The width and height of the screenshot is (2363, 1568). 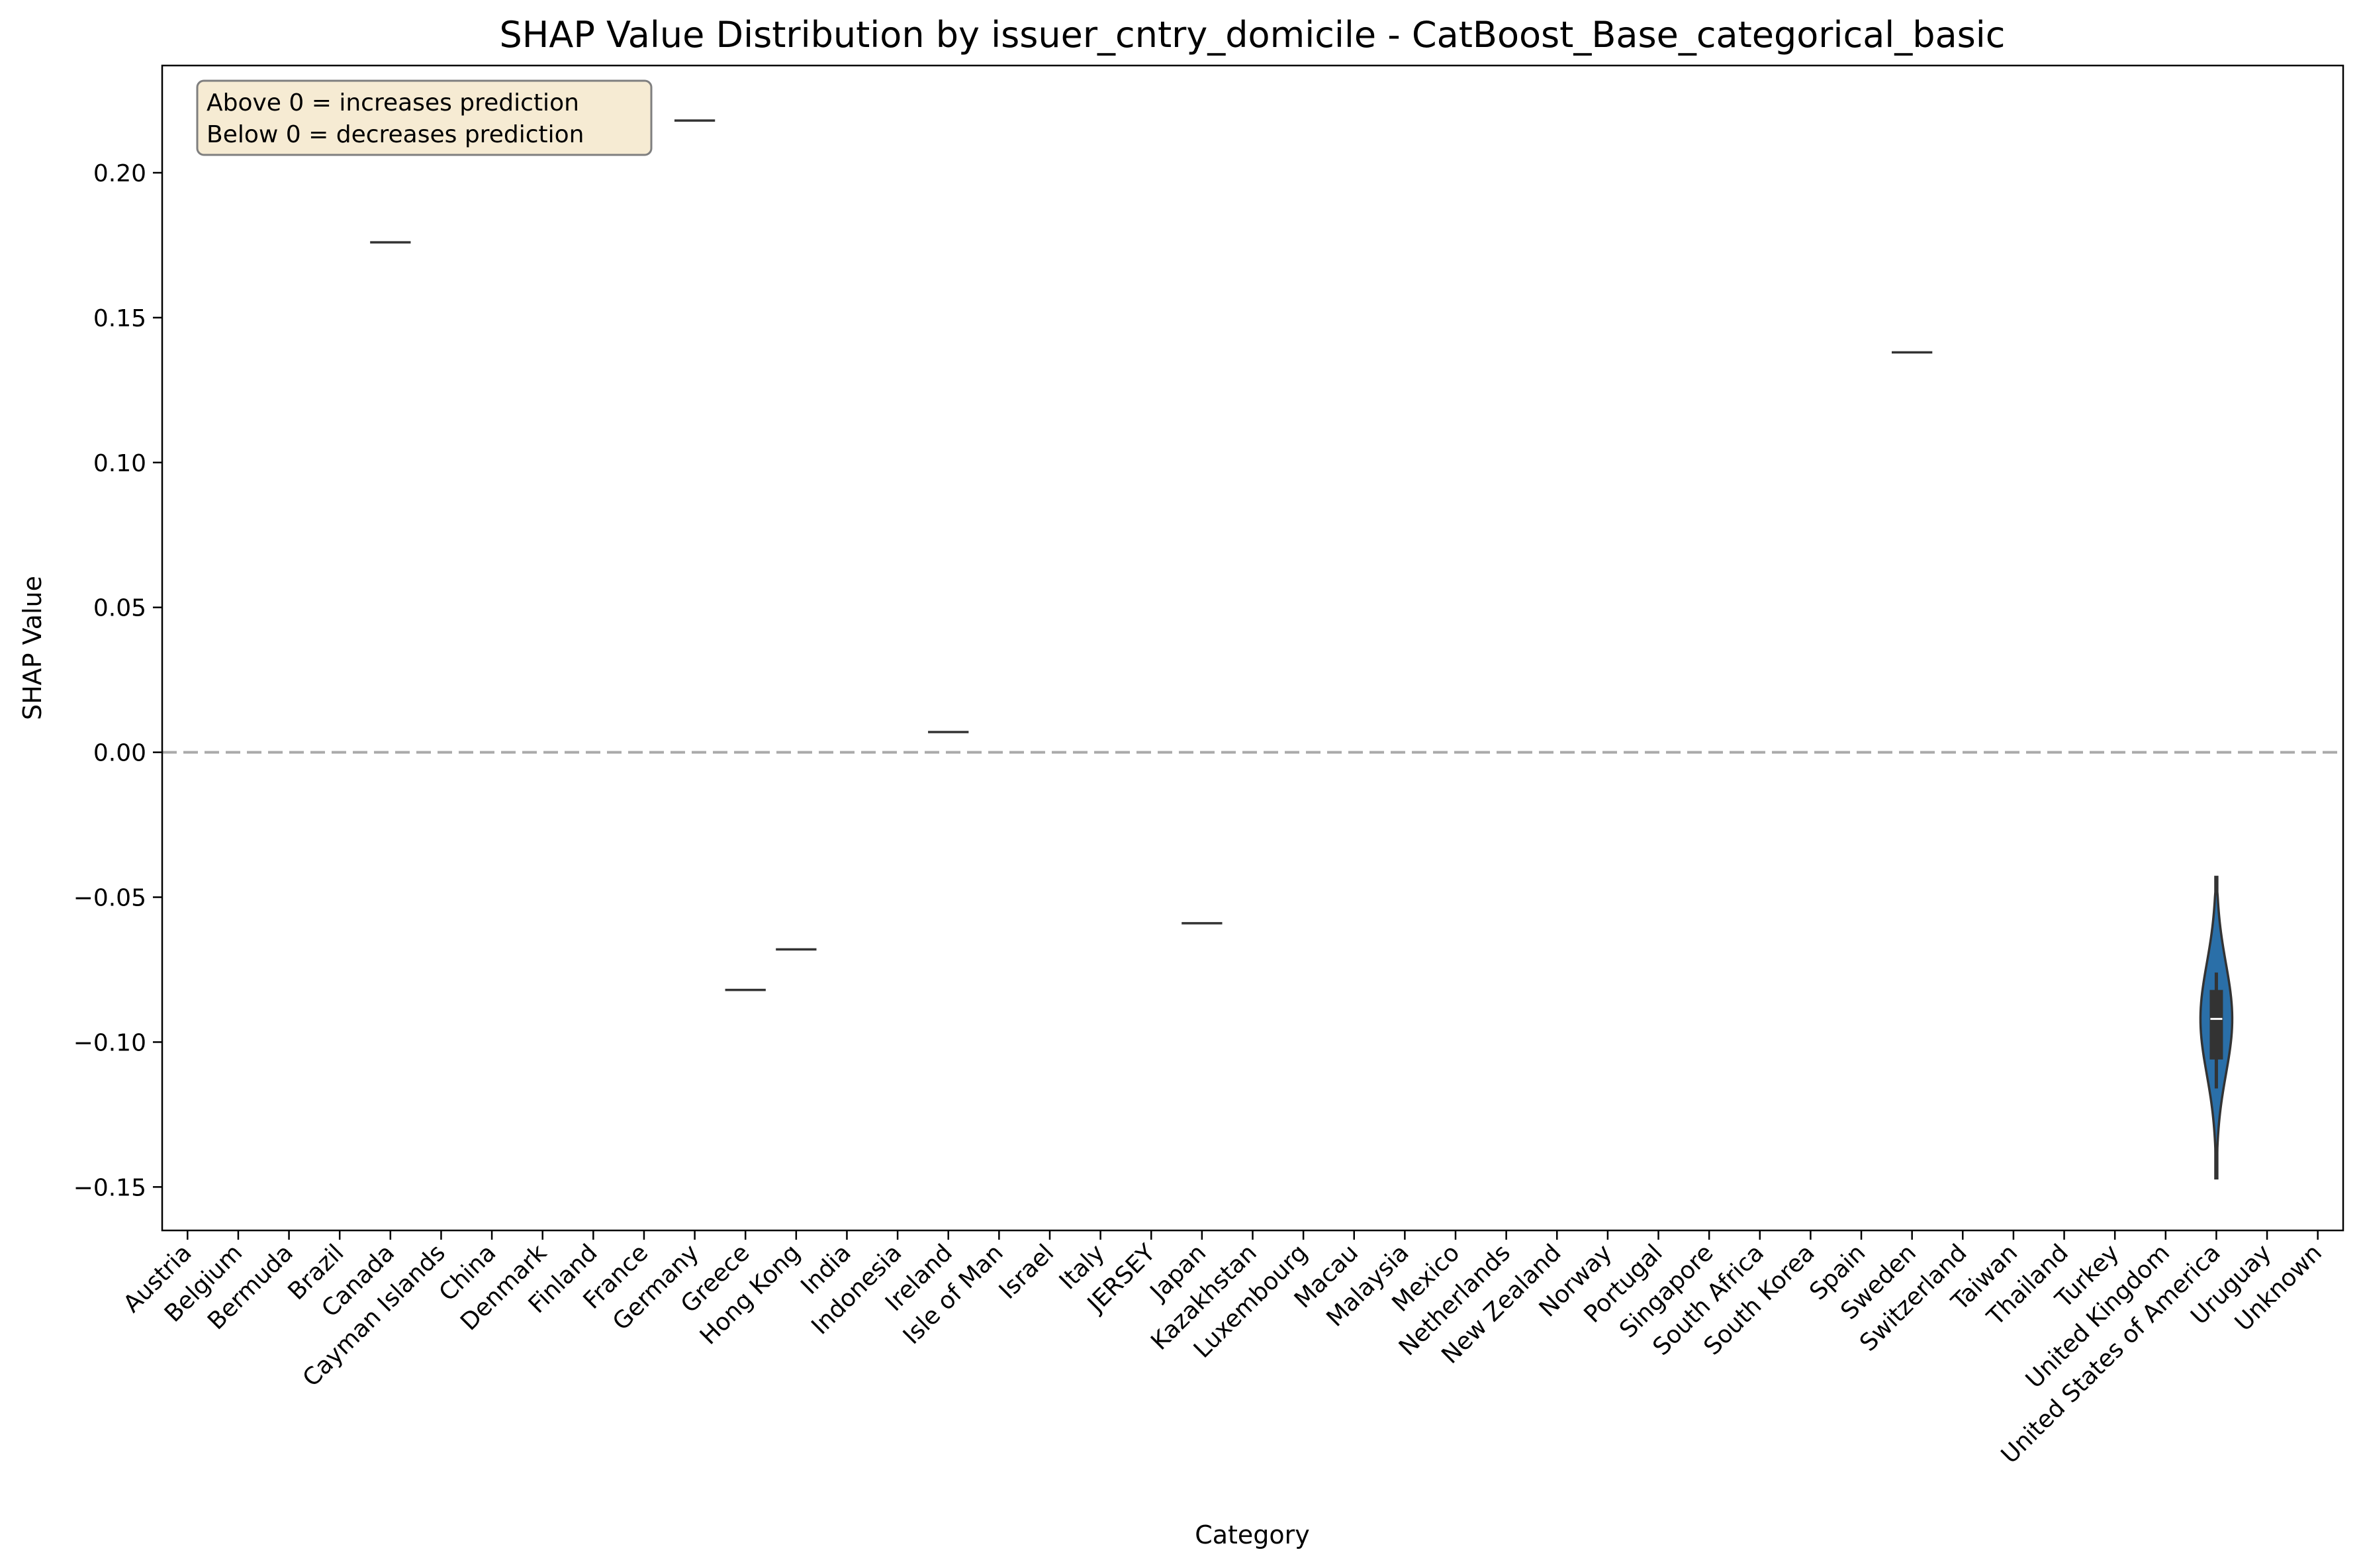 I want to click on y-tick-label: −0.10, so click(x=109, y=1042).